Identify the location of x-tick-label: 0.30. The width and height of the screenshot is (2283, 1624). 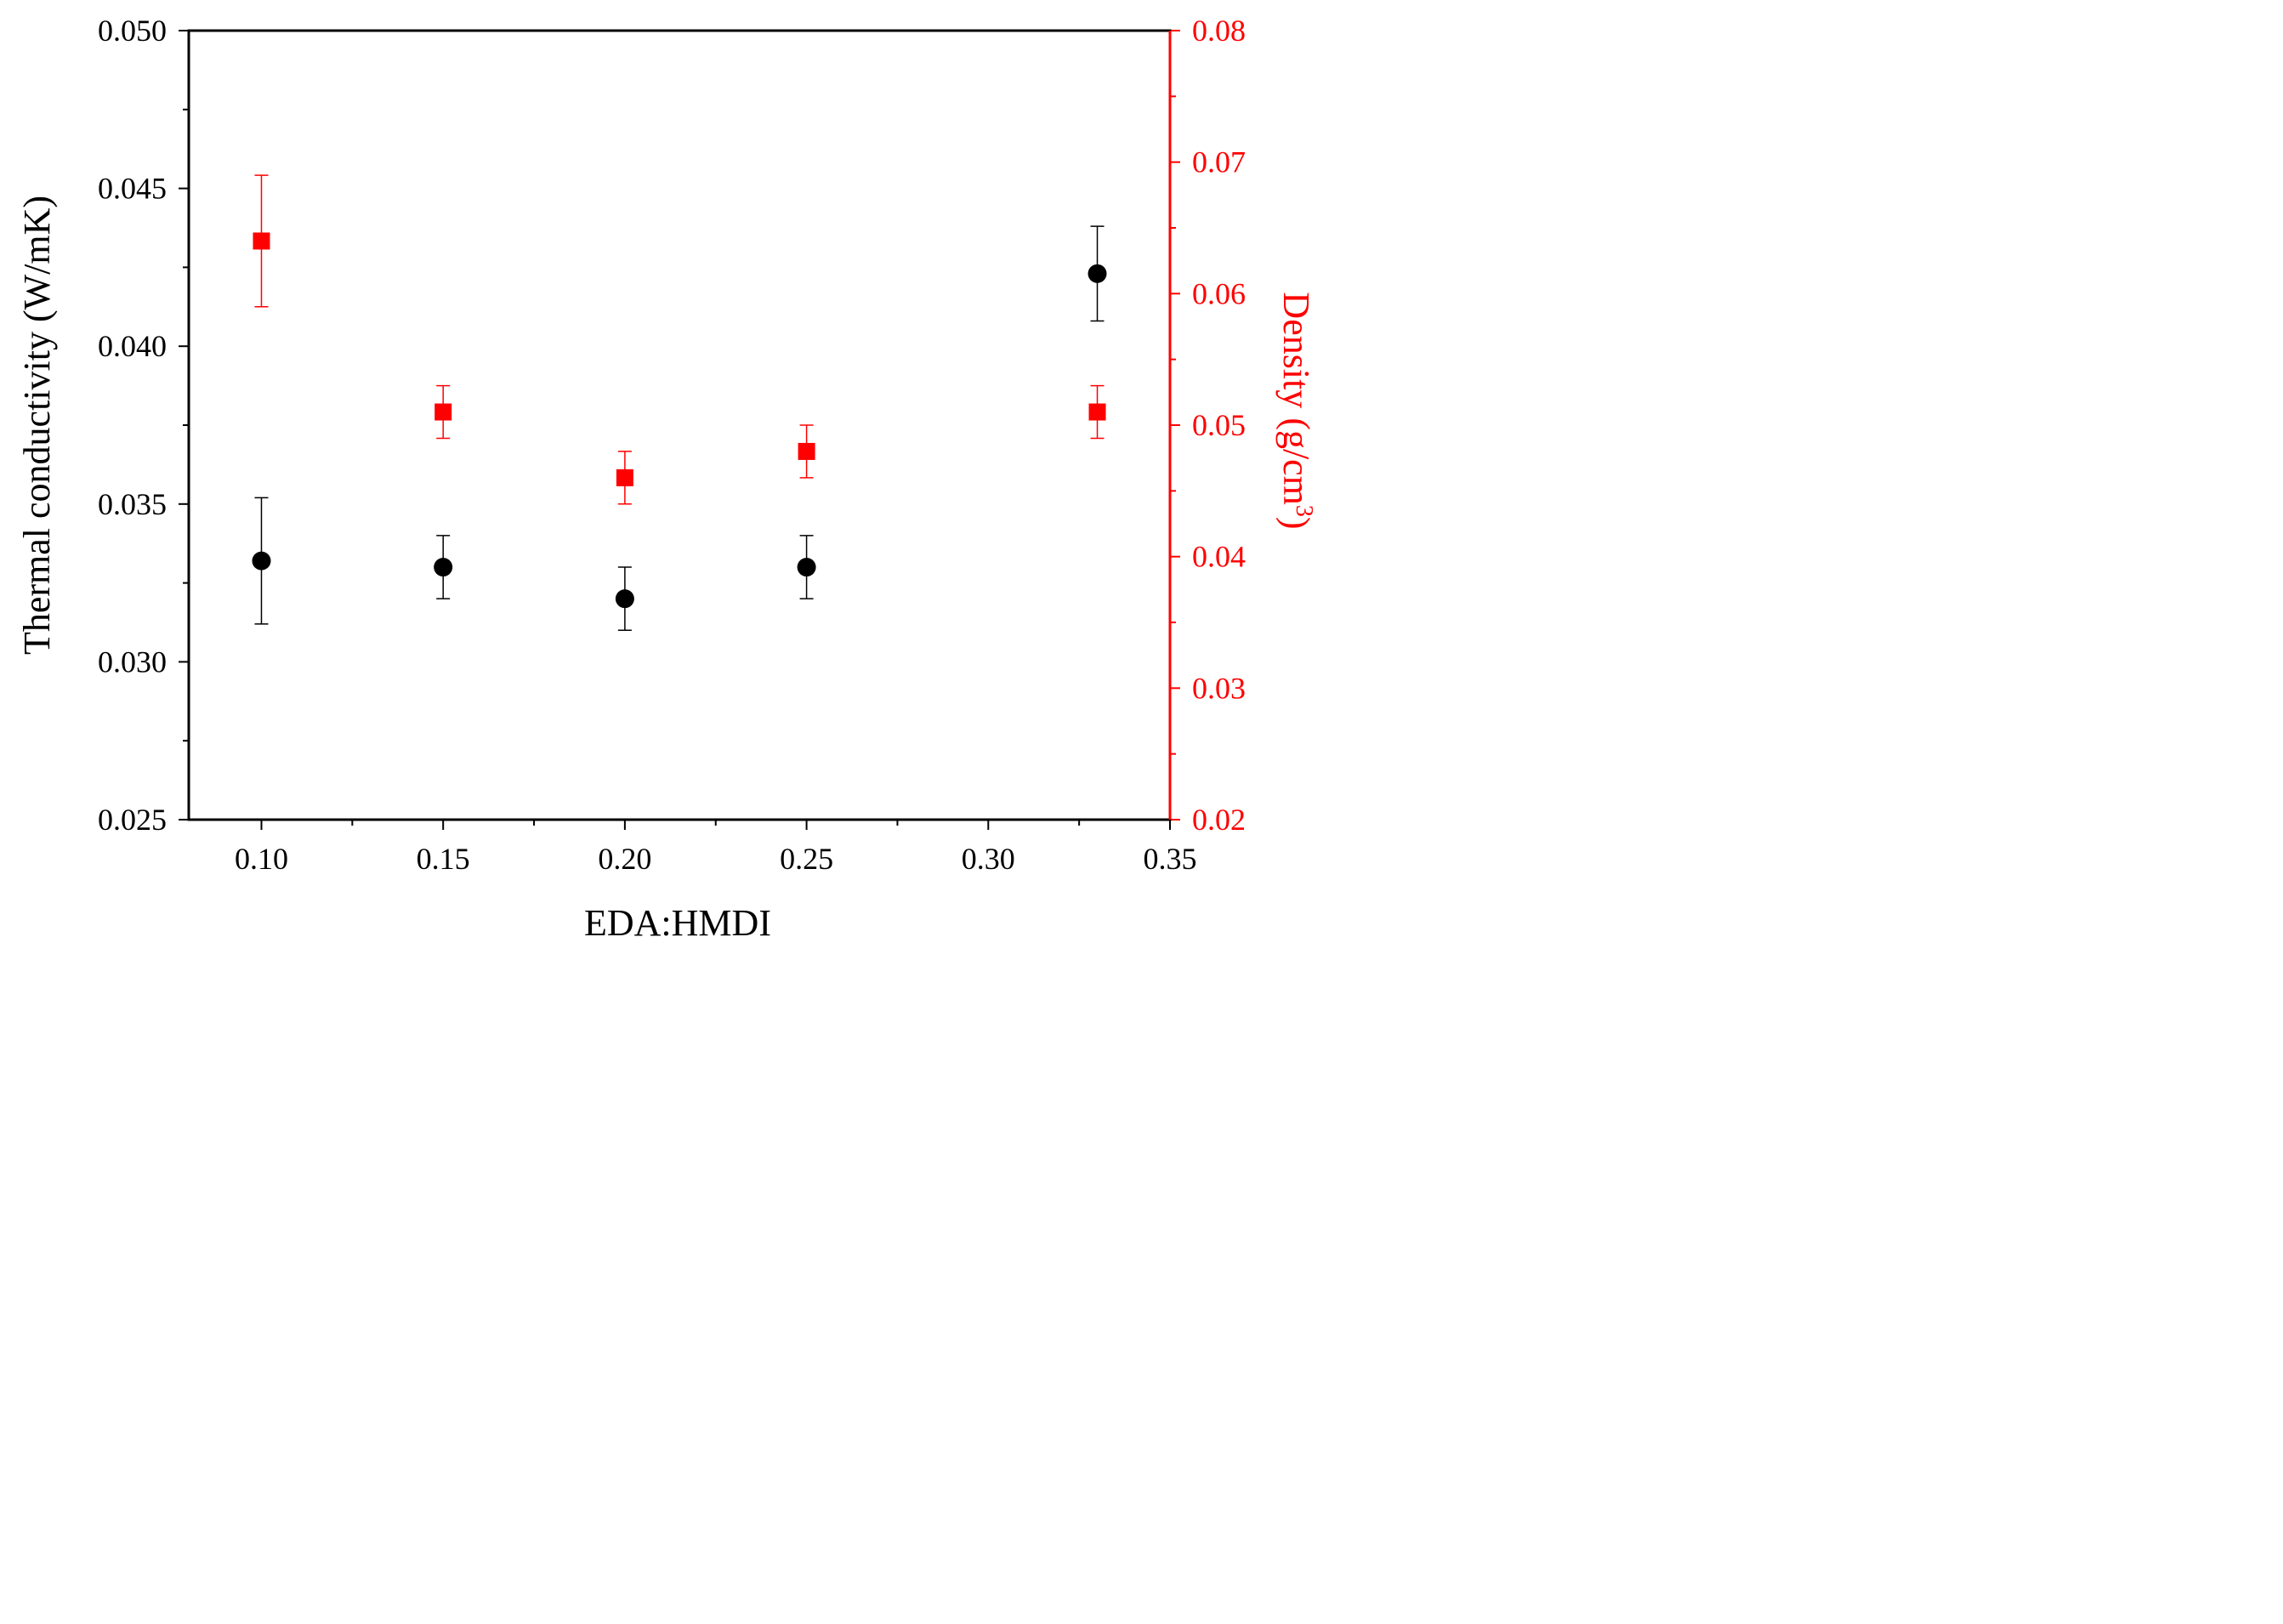
(988, 859).